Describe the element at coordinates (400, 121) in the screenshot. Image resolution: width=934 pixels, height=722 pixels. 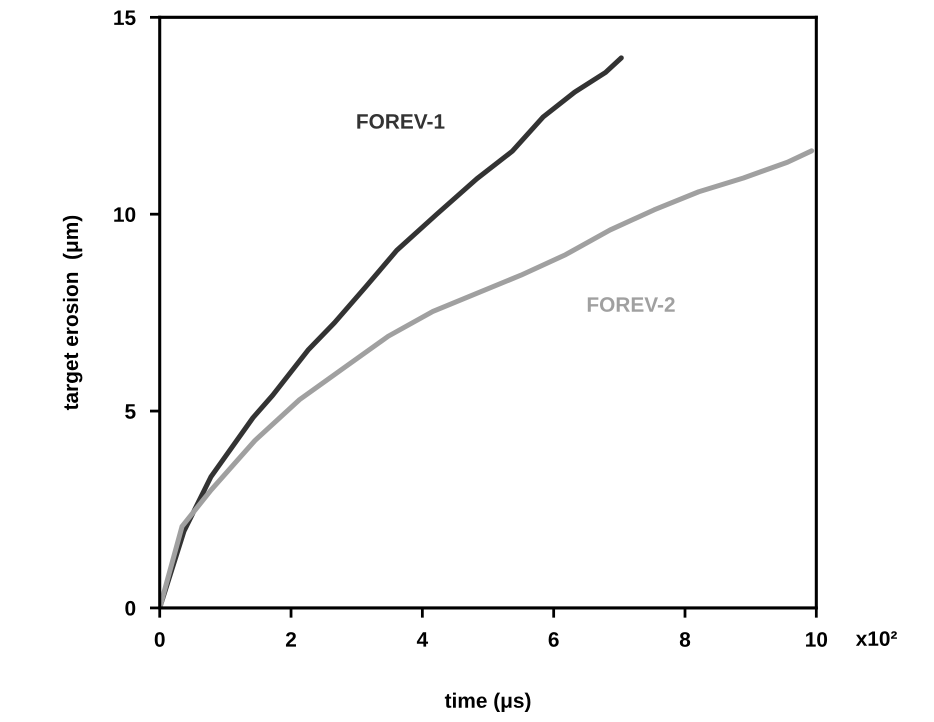
I see `text: FOREV-1` at that location.